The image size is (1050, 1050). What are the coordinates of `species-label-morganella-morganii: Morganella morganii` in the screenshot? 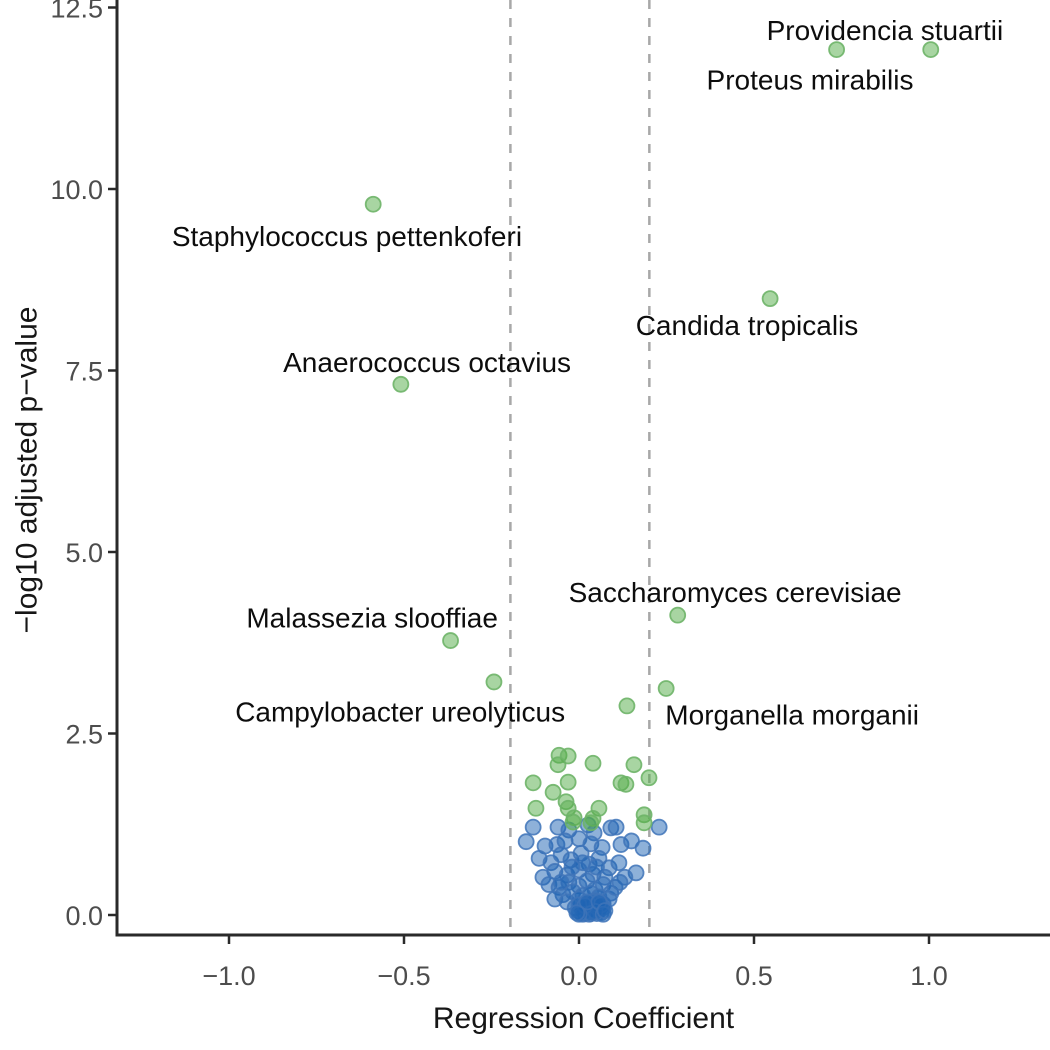 It's located at (792, 715).